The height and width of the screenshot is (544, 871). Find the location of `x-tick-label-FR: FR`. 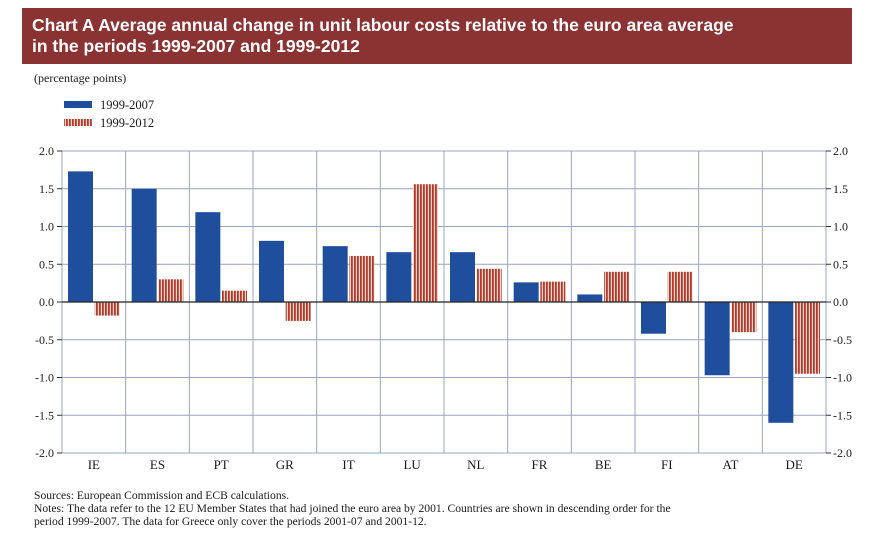

x-tick-label-FR: FR is located at coordinates (540, 464).